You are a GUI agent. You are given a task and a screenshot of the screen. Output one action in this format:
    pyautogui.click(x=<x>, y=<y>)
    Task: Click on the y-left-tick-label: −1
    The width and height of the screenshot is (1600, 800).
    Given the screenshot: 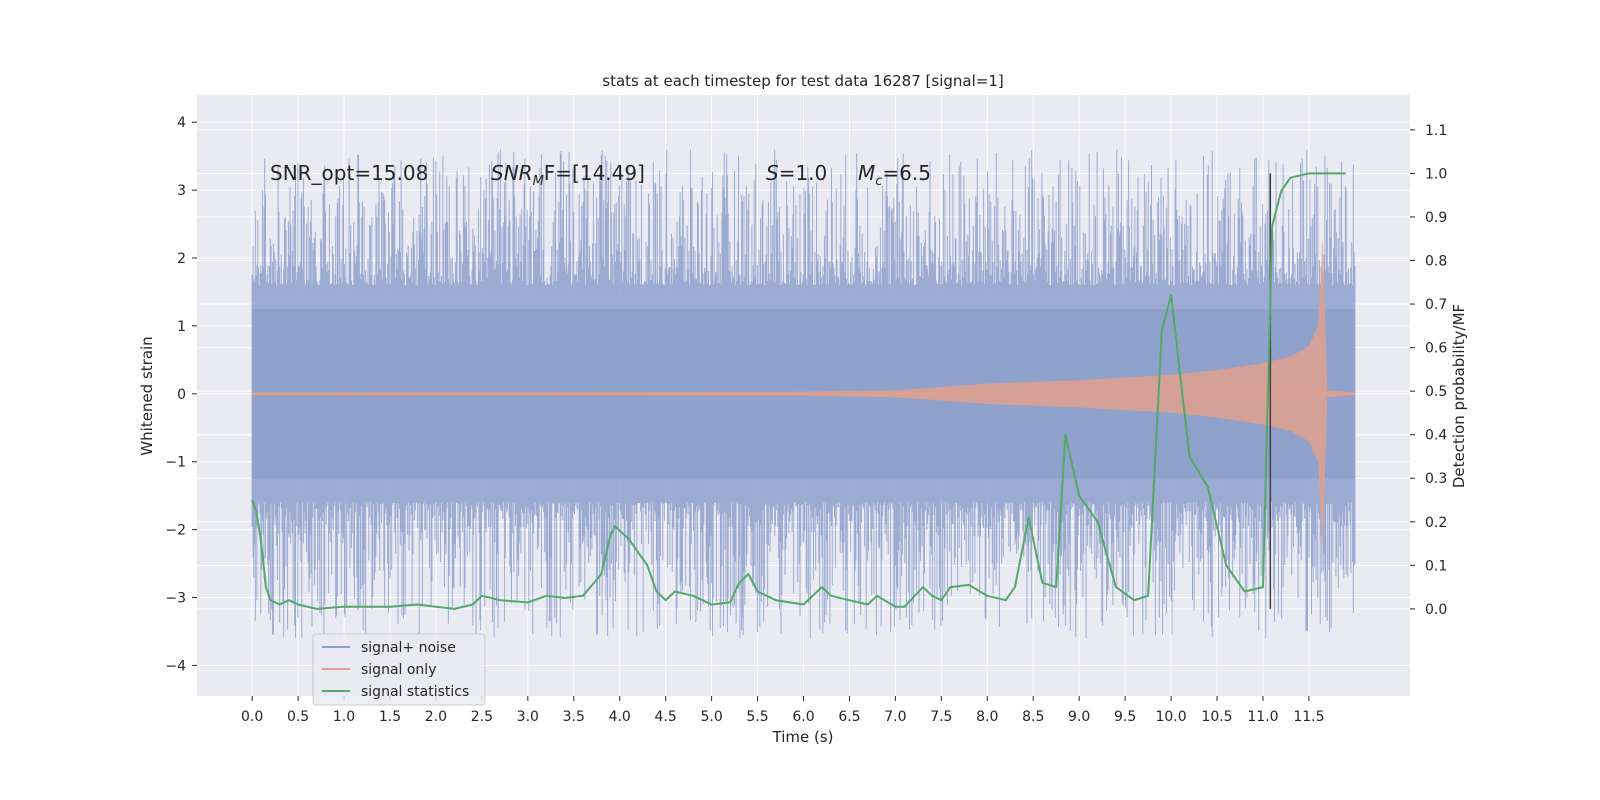 What is the action you would take?
    pyautogui.click(x=175, y=463)
    